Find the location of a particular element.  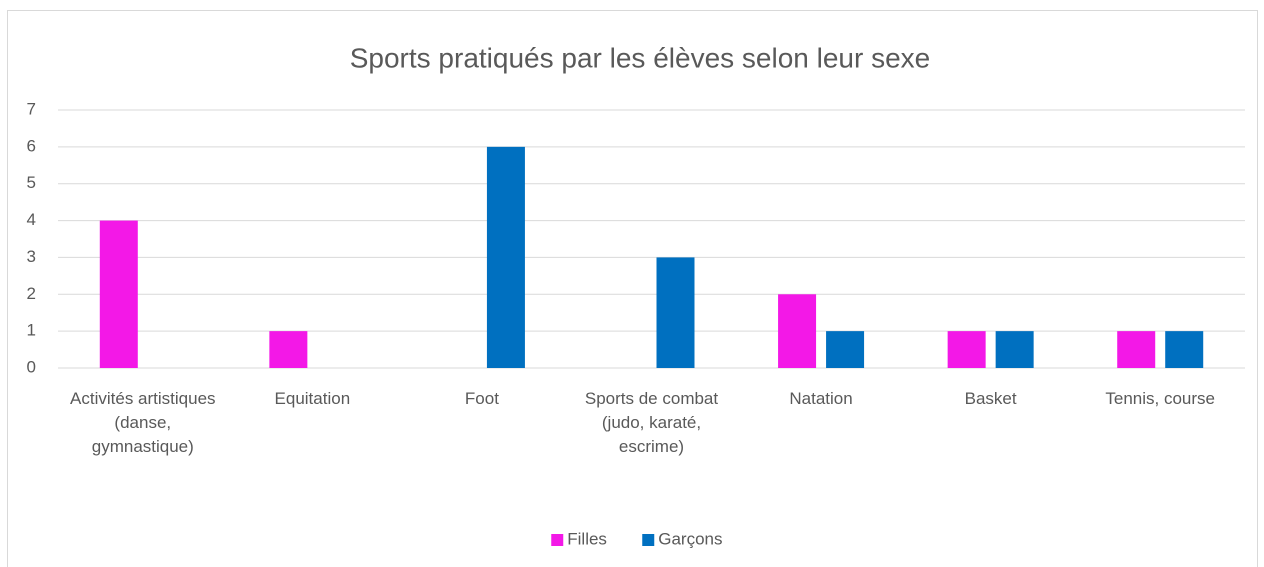

x-tick-label: Basket is located at coordinates (990, 398).